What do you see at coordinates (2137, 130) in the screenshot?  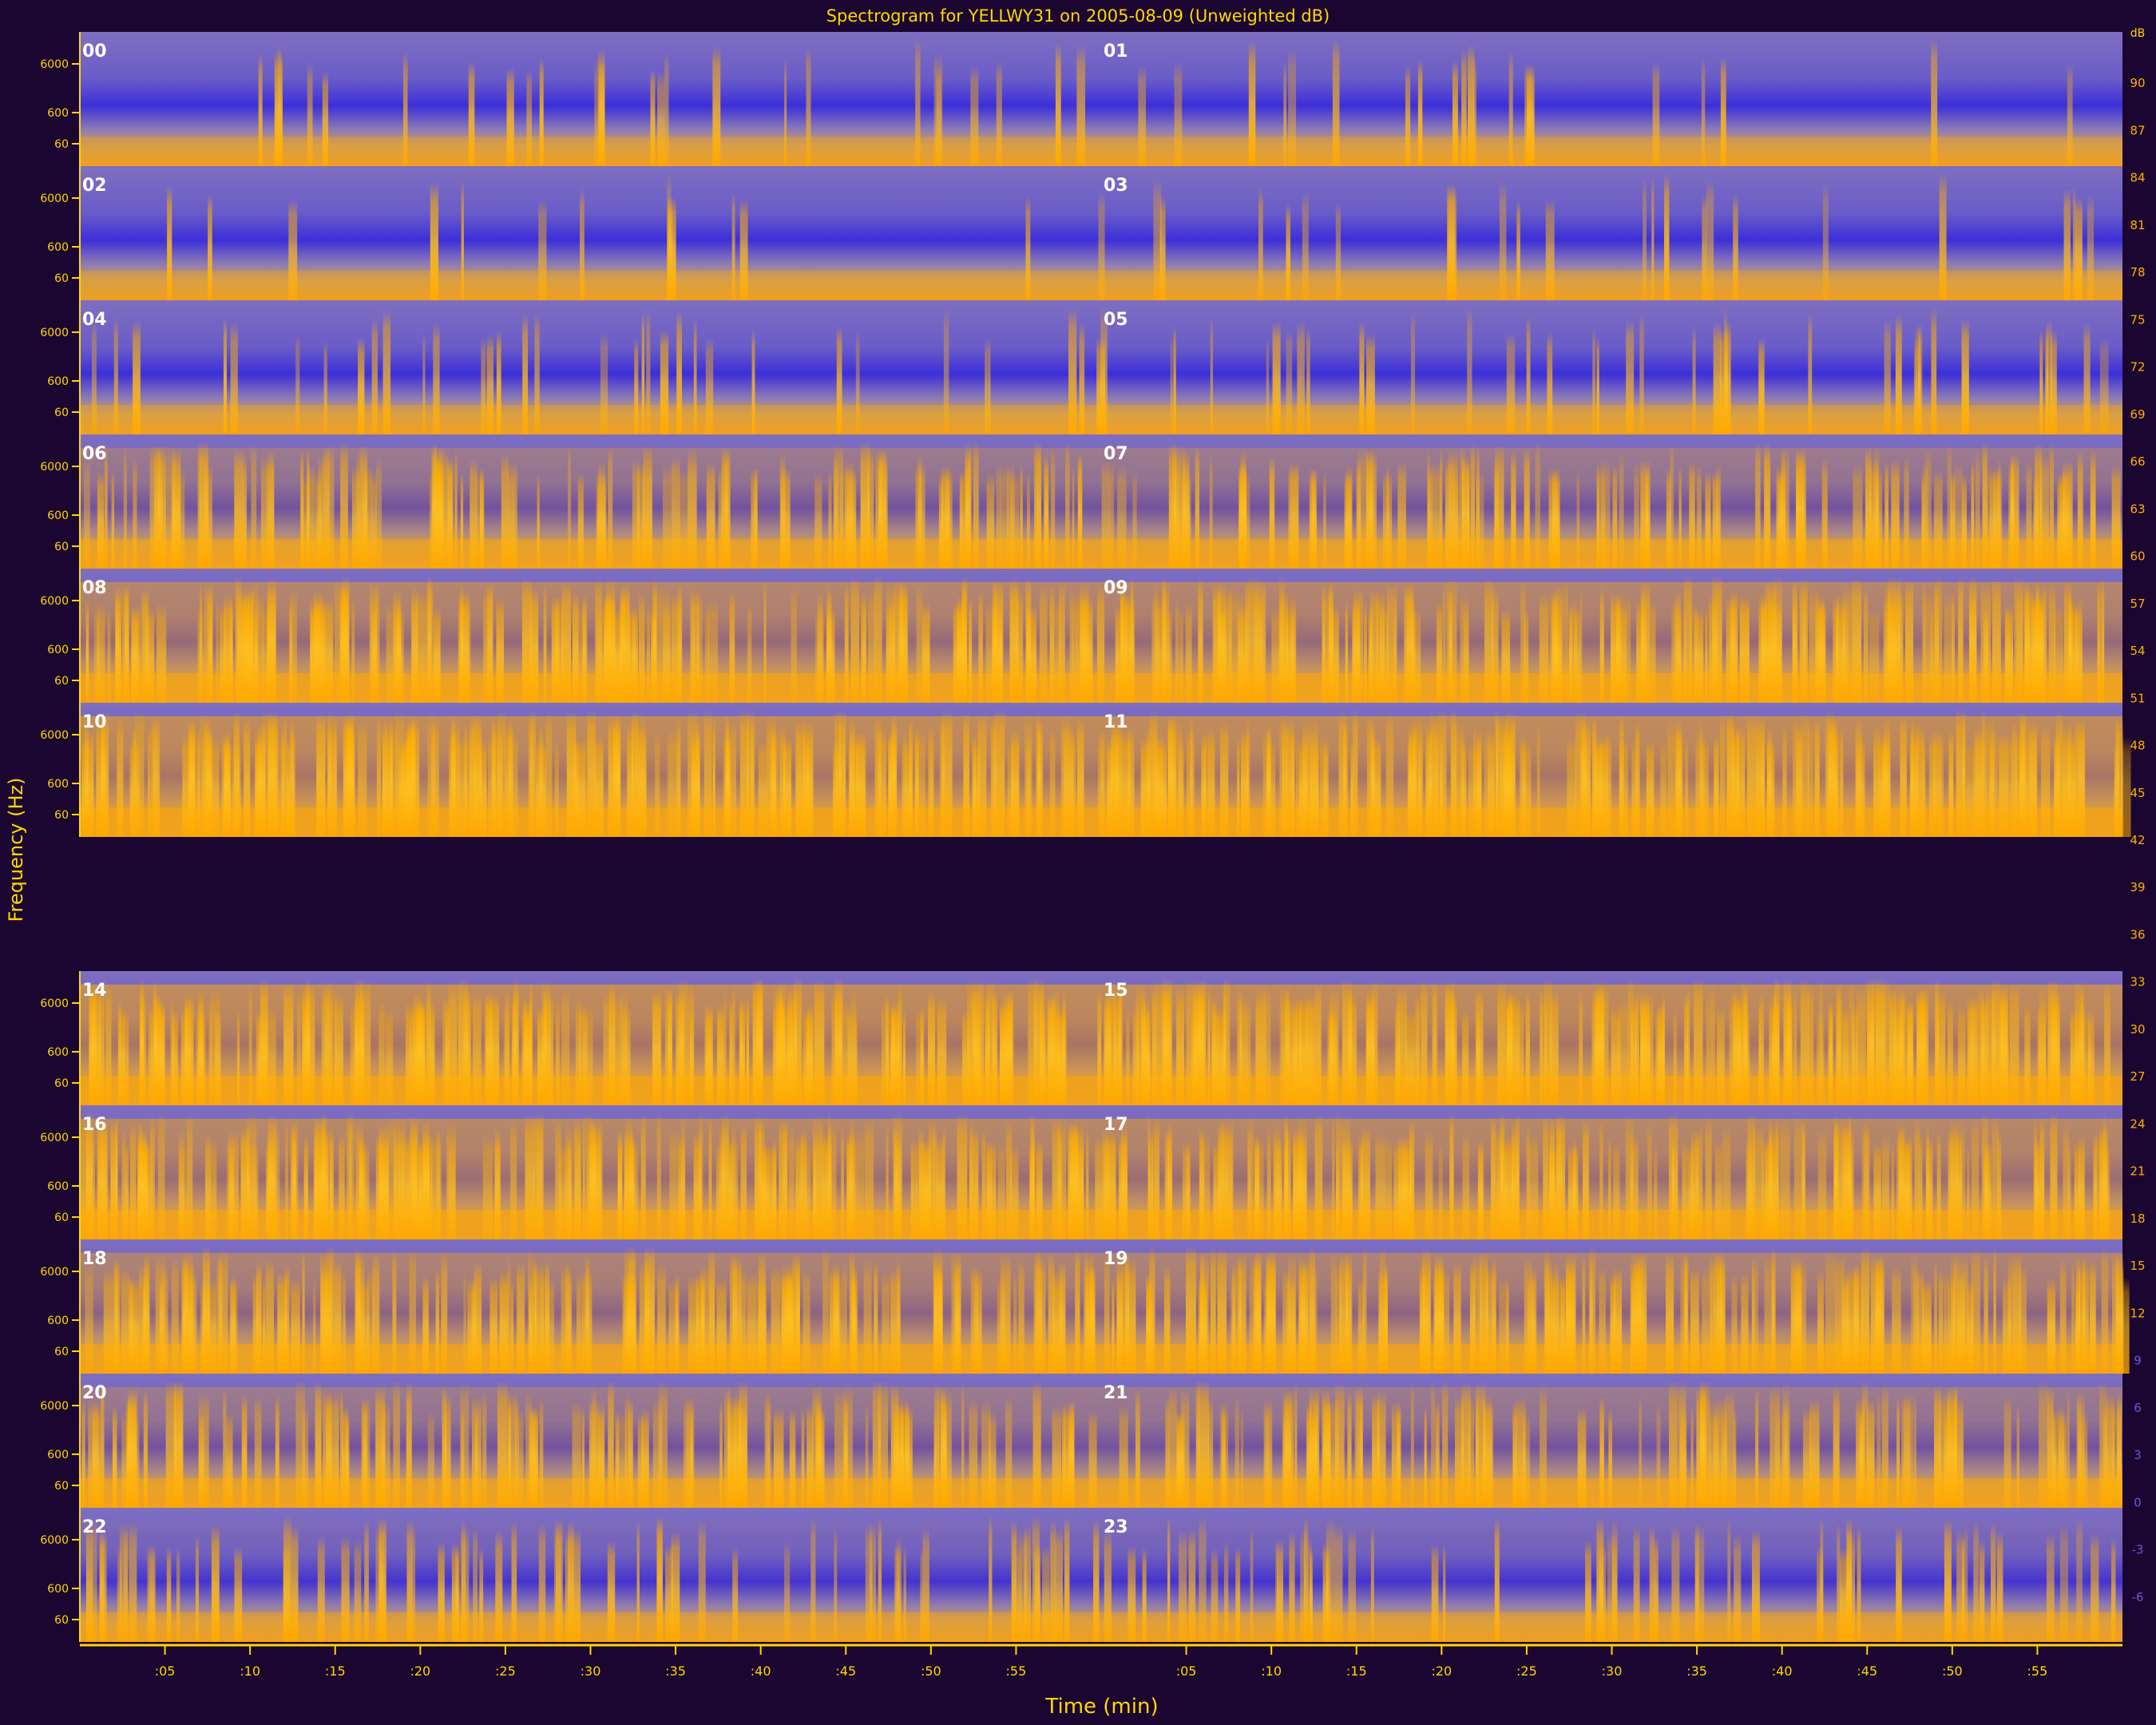 I see `colorbar-tick-label: 87` at bounding box center [2137, 130].